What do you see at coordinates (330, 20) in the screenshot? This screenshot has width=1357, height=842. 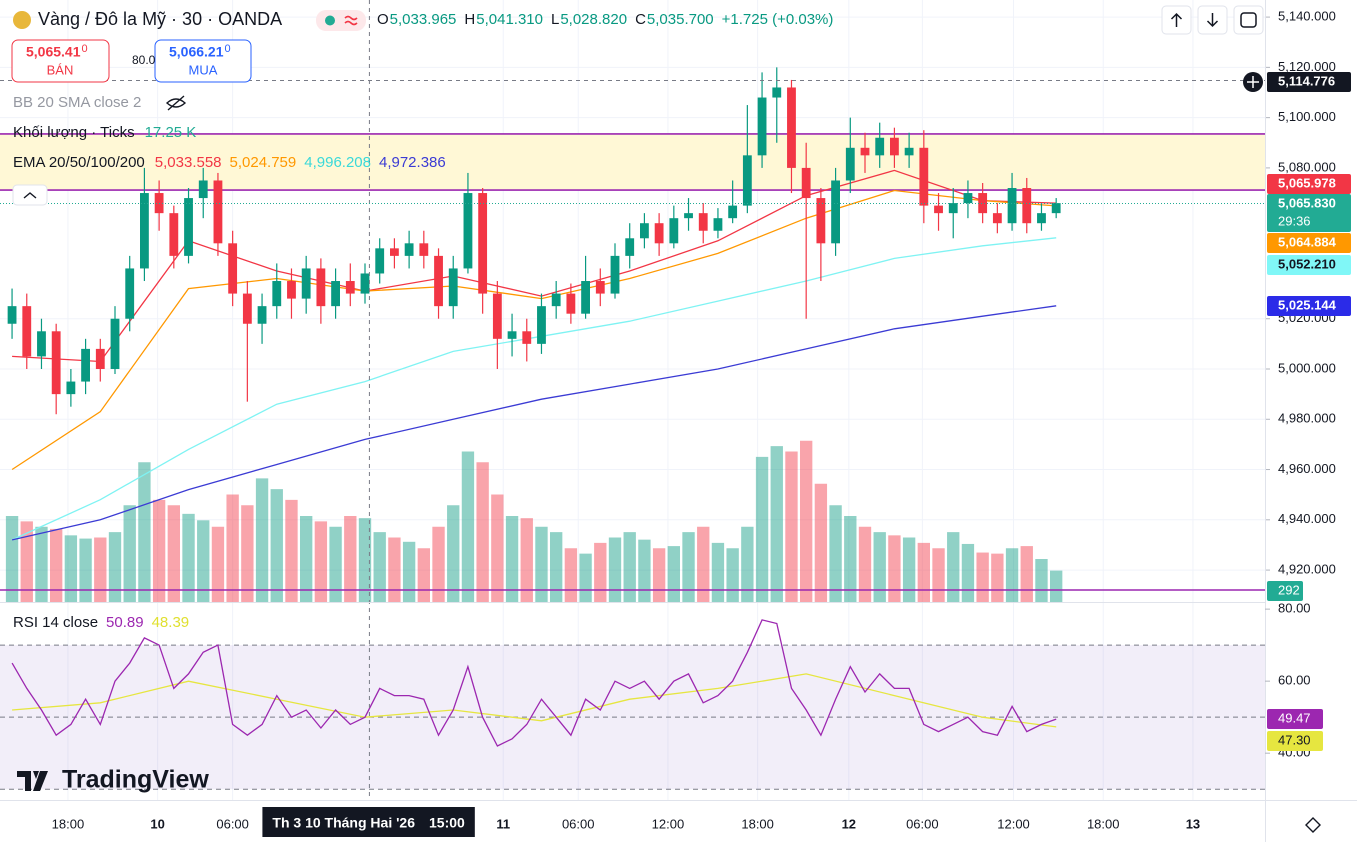 I see `status-dot` at bounding box center [330, 20].